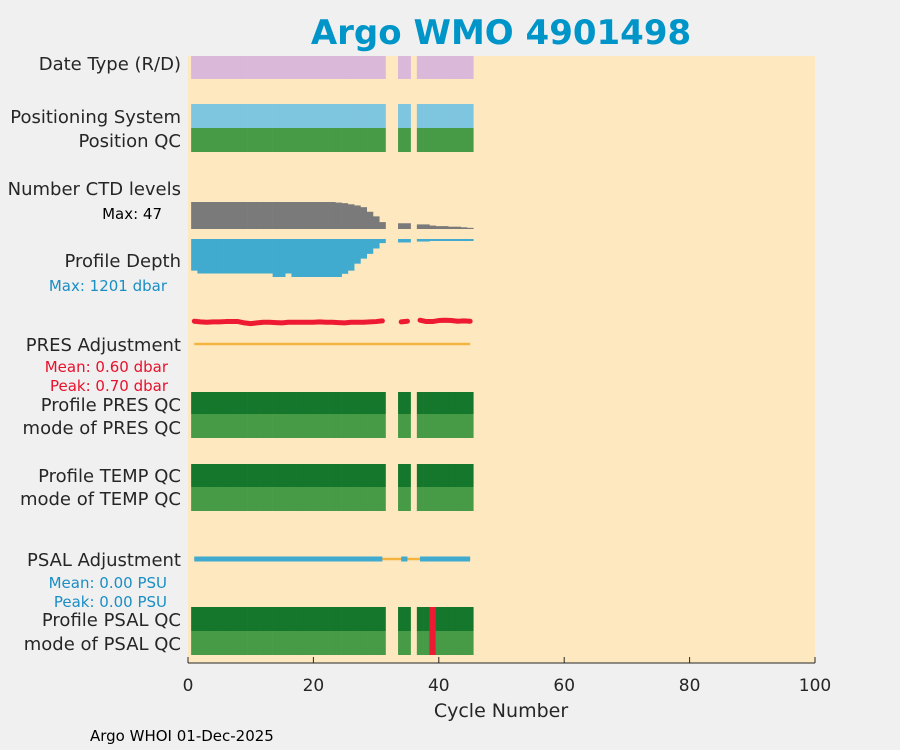  I want to click on x-axis-label: Cycle Number, so click(501, 711).